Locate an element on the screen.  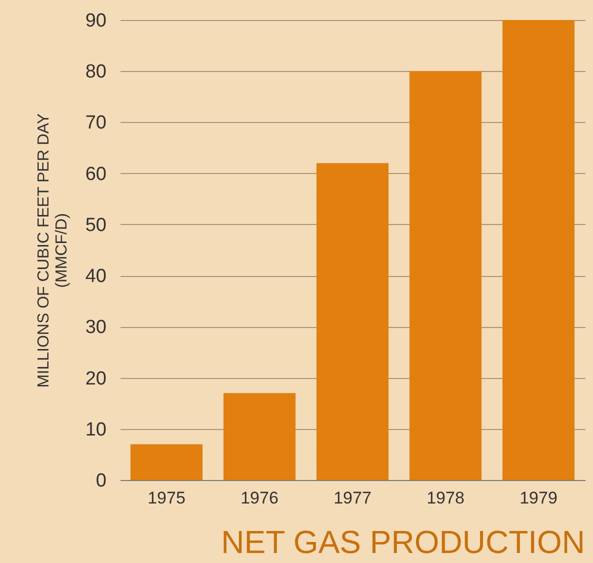
y-tick-label: 20 is located at coordinates (95, 379).